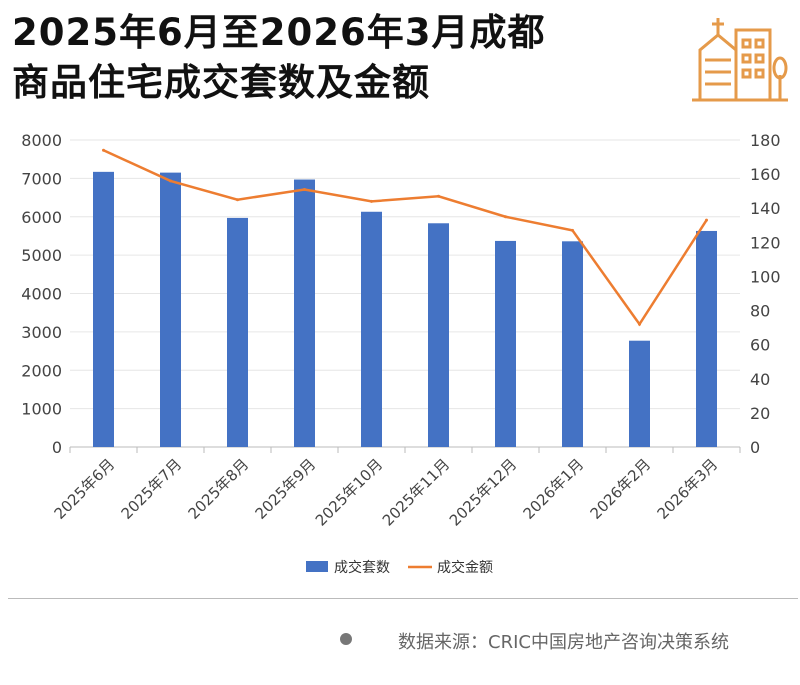 The height and width of the screenshot is (685, 800). Describe the element at coordinates (41, 140) in the screenshot. I see `y-left-tick-label: 8000` at that location.